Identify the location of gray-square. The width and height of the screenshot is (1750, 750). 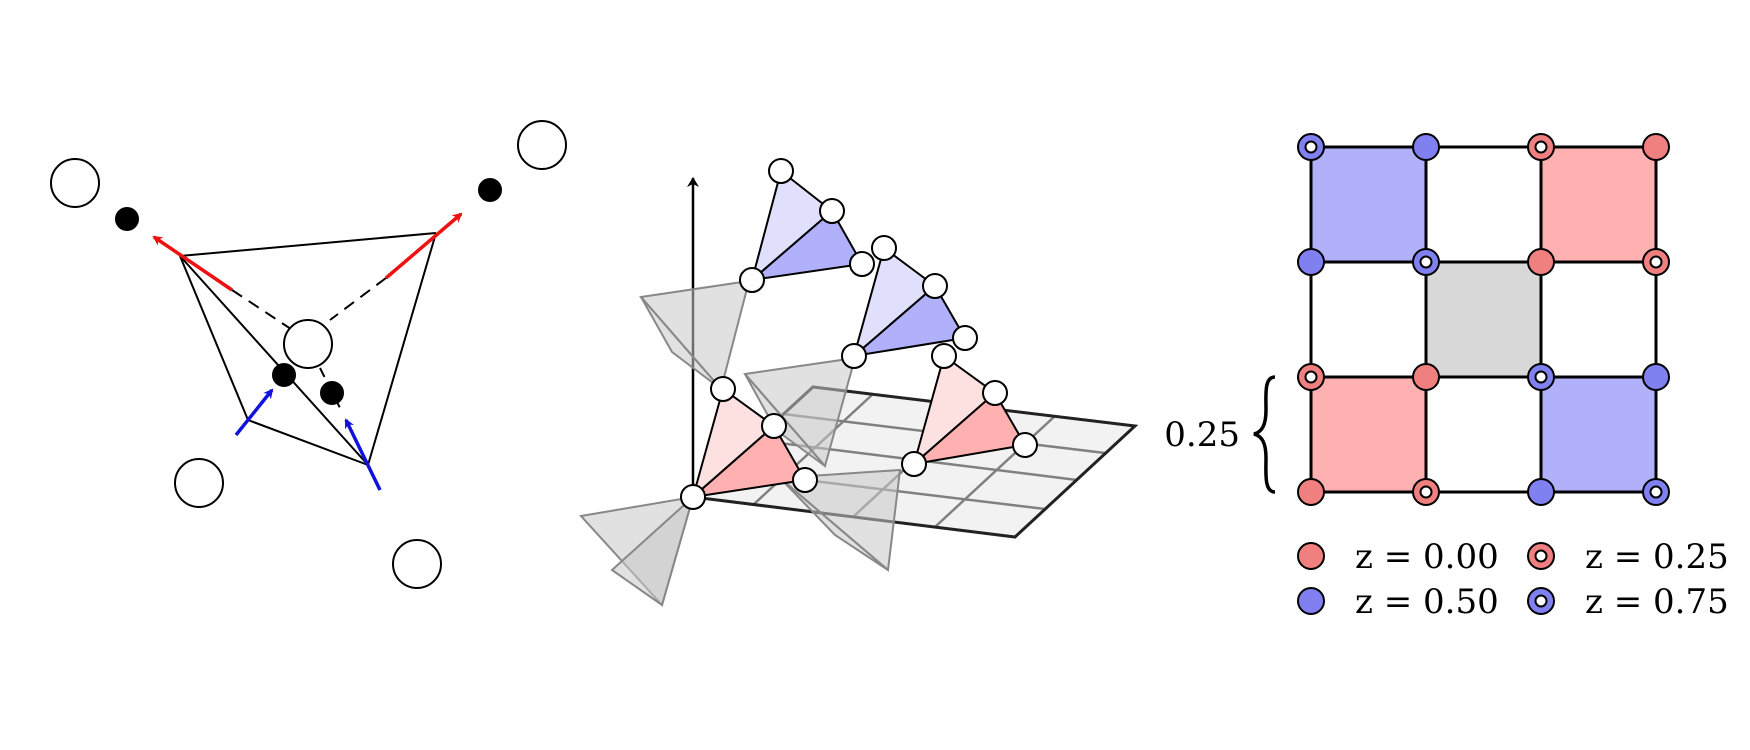
(1483, 319).